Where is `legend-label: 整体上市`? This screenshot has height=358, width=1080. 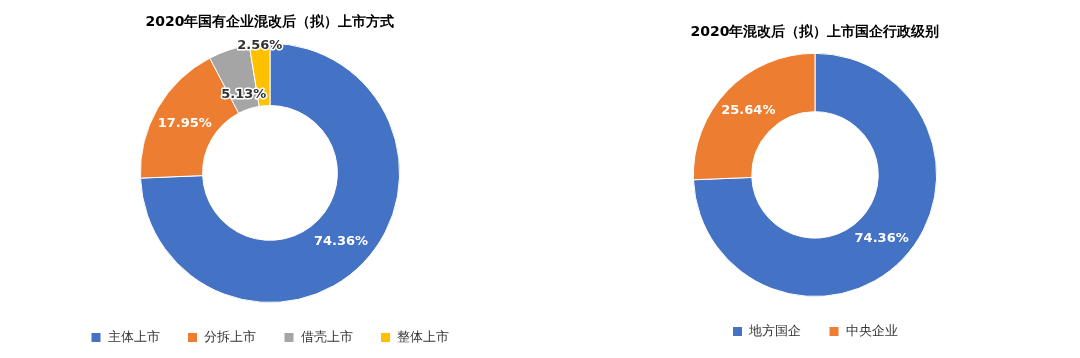 legend-label: 整体上市 is located at coordinates (423, 336).